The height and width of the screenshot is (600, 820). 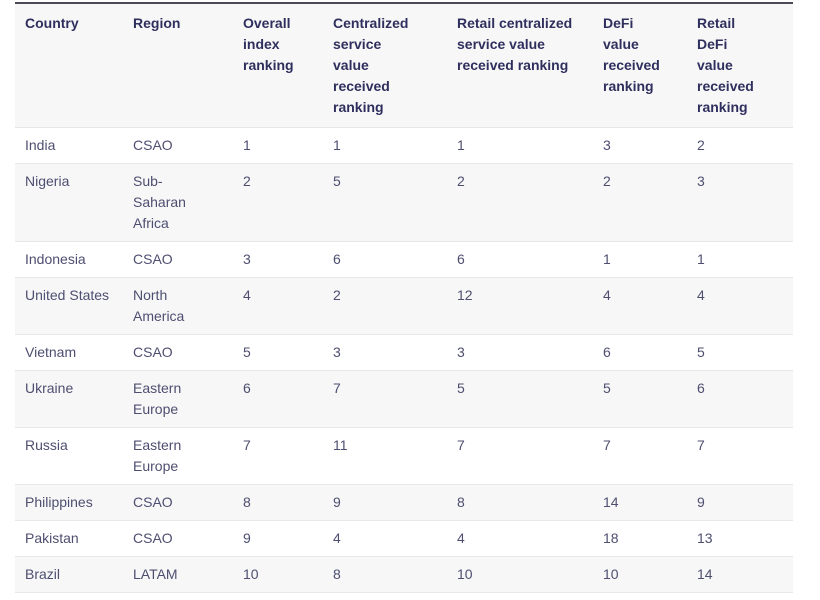 I want to click on table-row-vietnam: Vietnam CSAO 5 3 3 6 5, so click(x=404, y=352).